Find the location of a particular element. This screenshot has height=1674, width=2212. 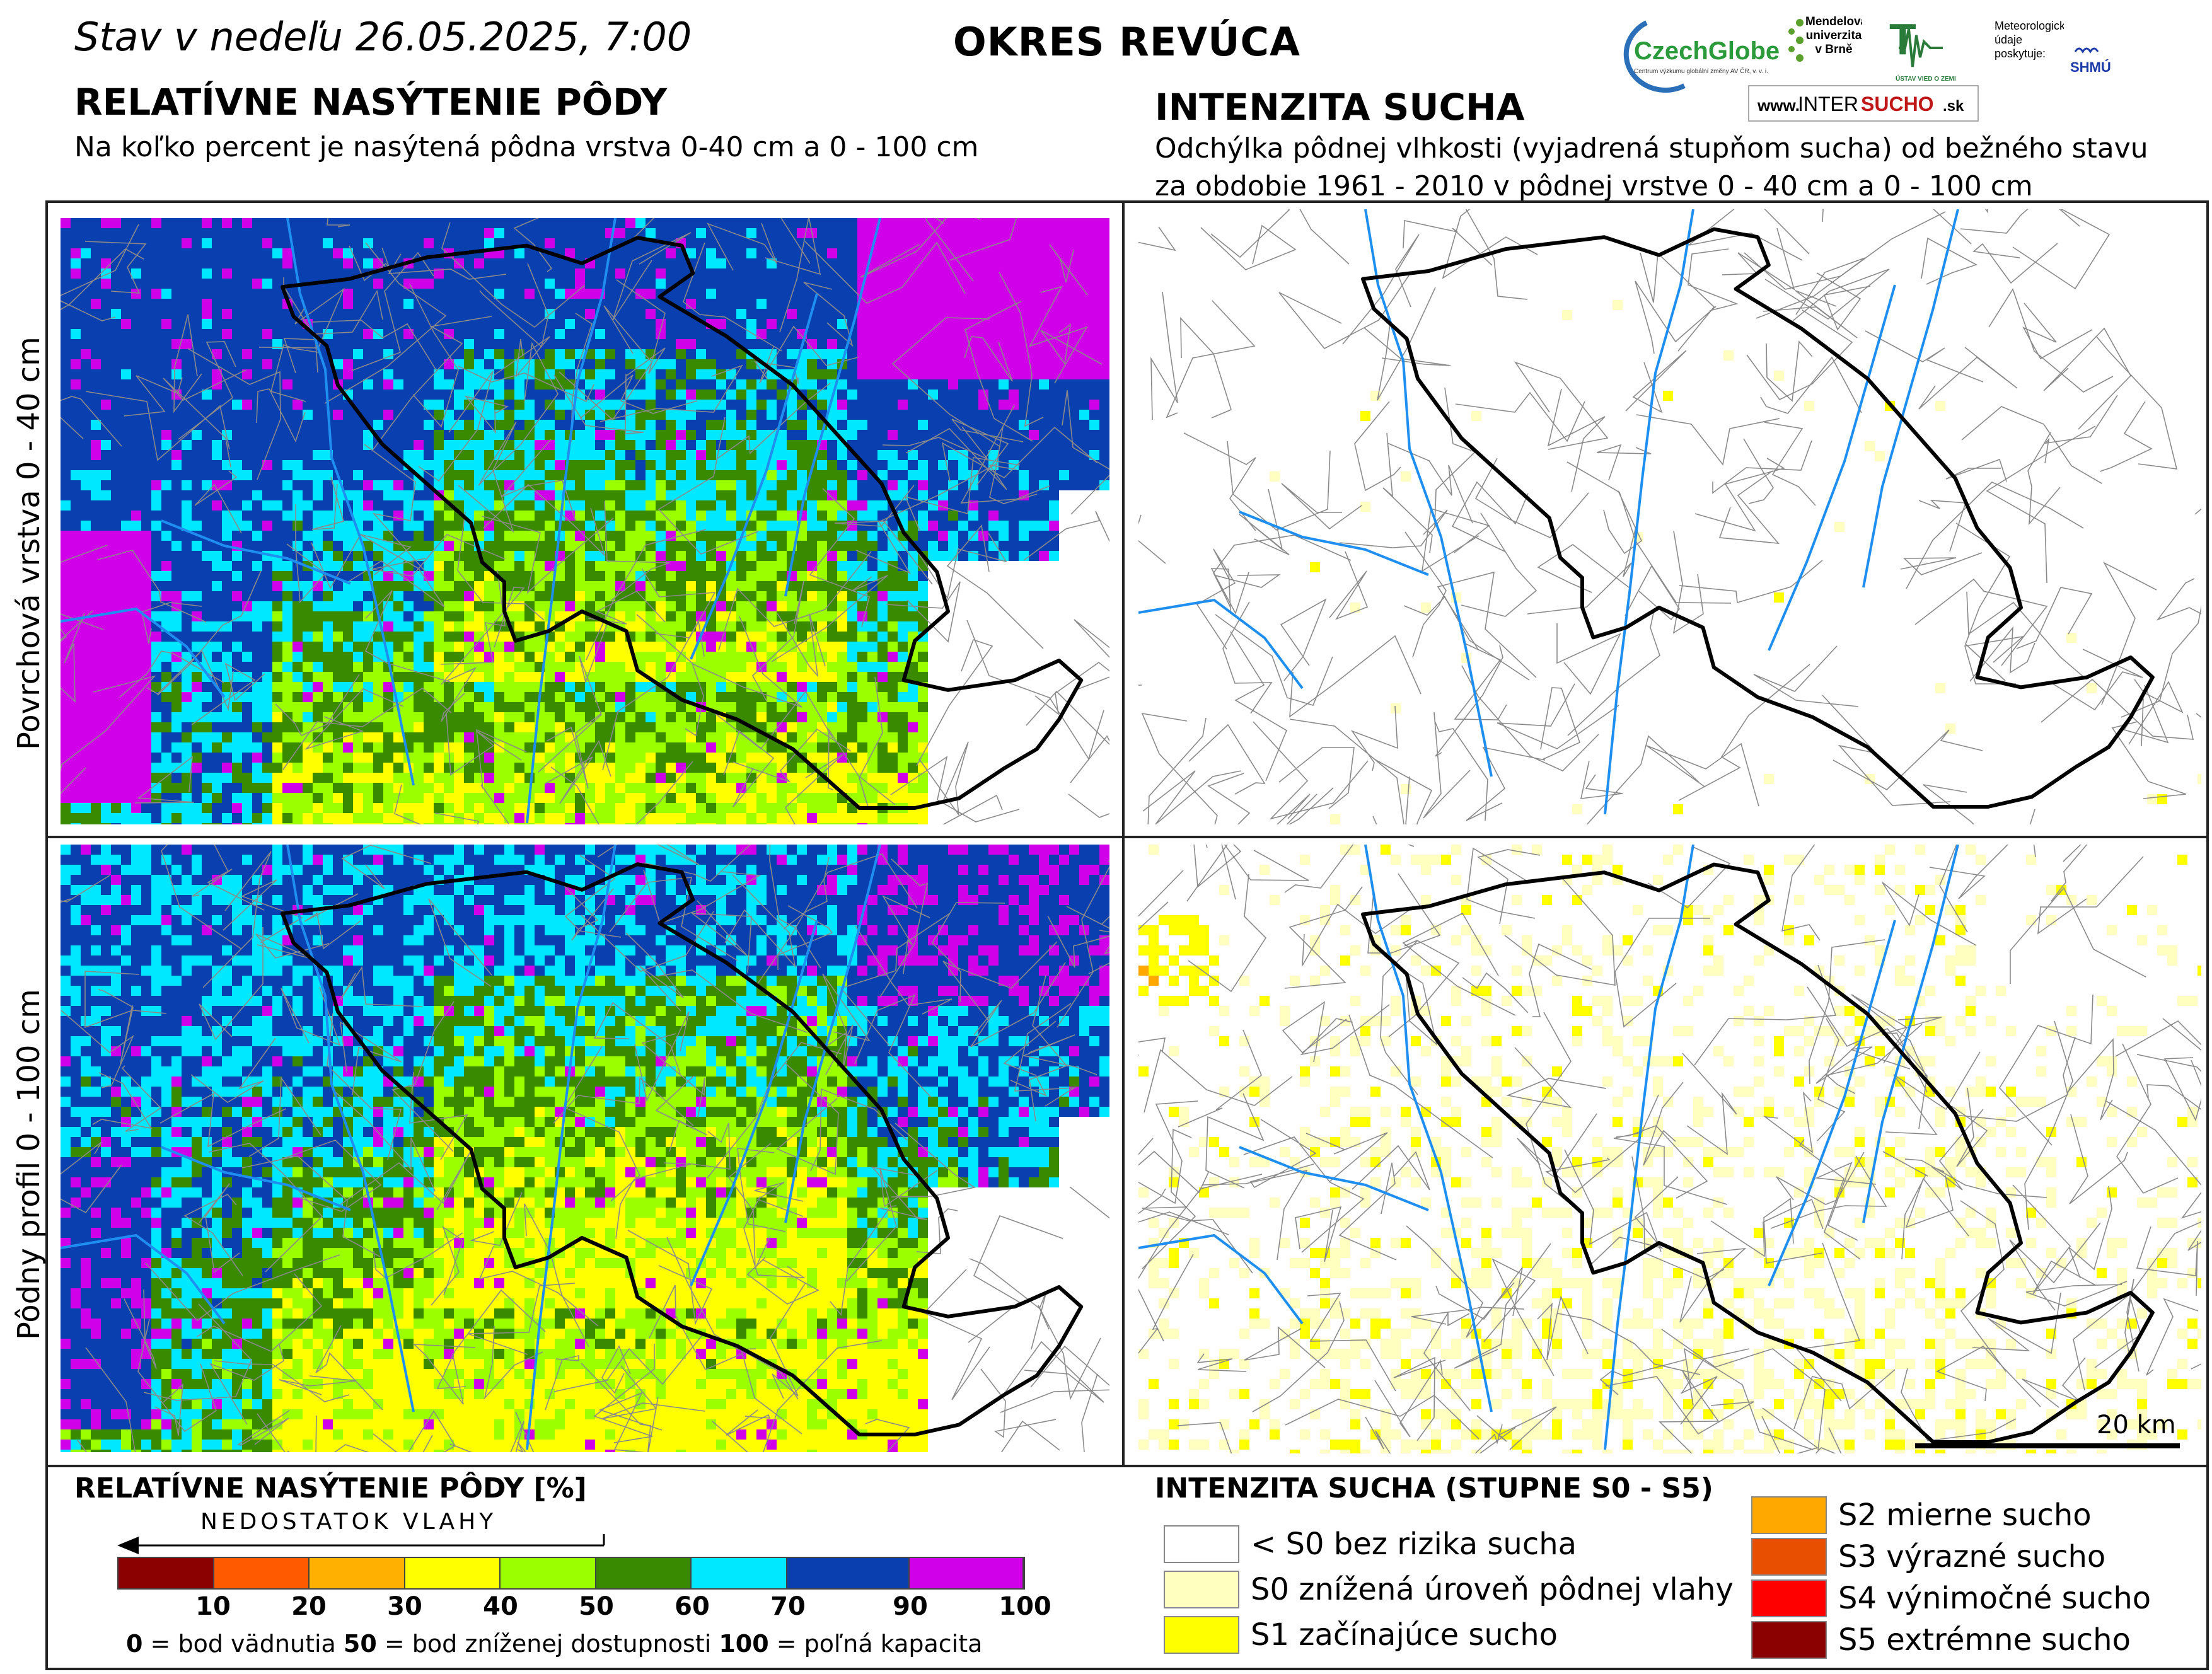

drought-title: INTENZITA SUCHA is located at coordinates (1340, 107).